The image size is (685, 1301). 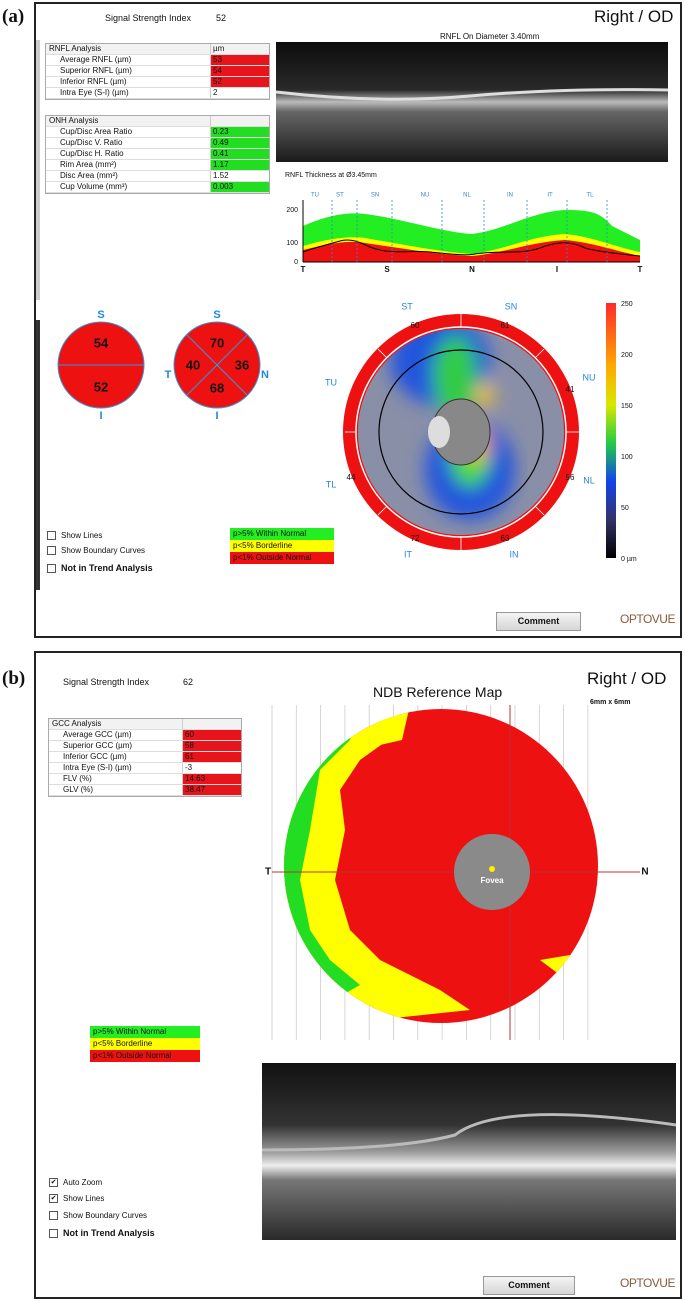 What do you see at coordinates (221, 18) in the screenshot?
I see `signal-value: 52` at bounding box center [221, 18].